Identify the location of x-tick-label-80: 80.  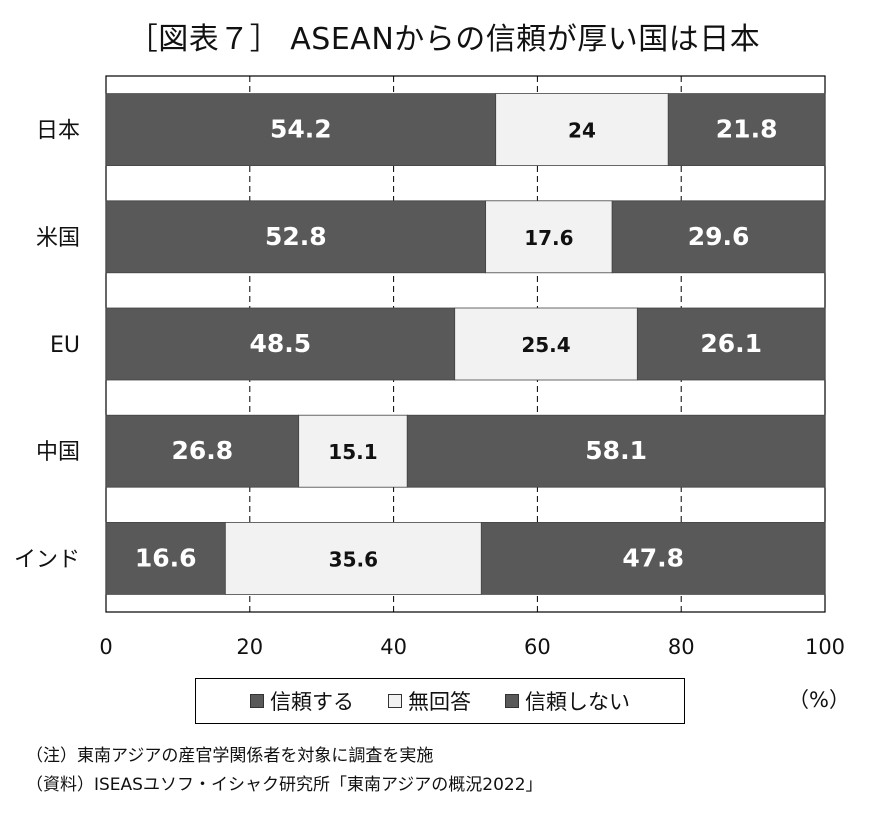
(681, 647).